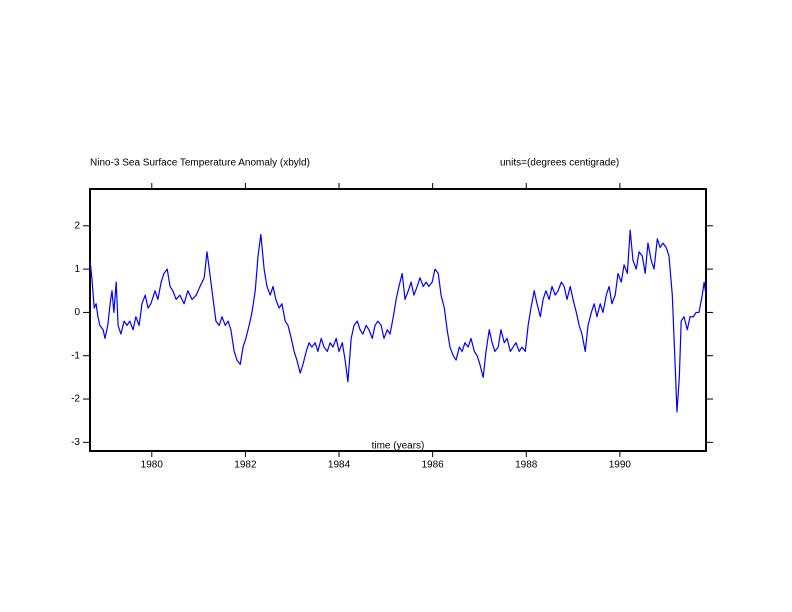  I want to click on y-tick-label: 2, so click(77, 225).